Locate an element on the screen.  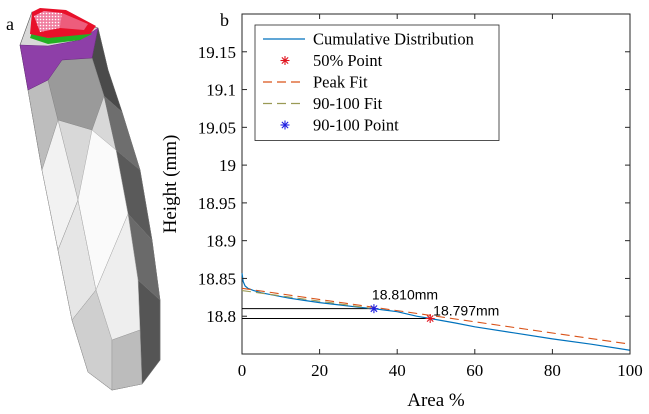
x-axis-label: Area % is located at coordinates (436, 400).